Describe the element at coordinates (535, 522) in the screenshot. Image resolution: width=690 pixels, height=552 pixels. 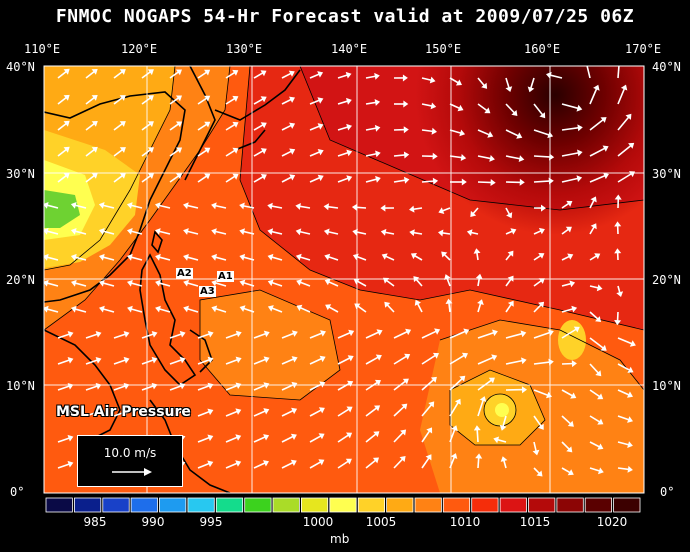
I see `colorbar-tick: 1015` at that location.